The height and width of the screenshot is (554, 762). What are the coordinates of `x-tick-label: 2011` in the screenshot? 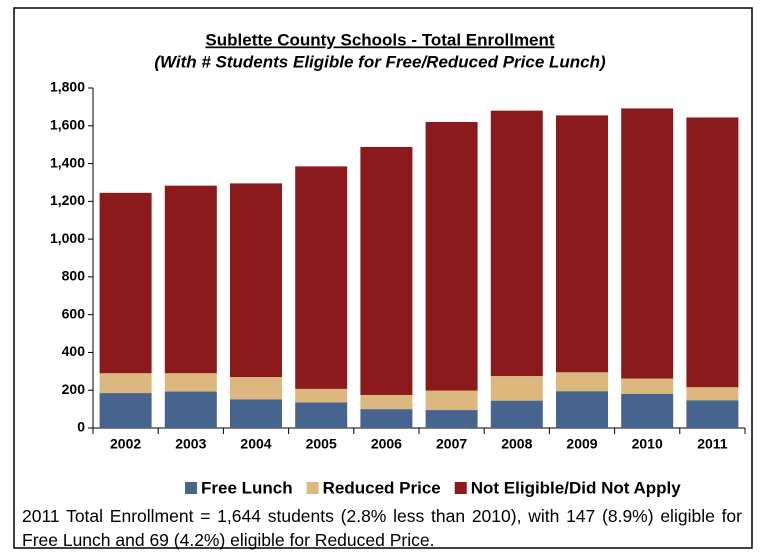 It's located at (712, 444).